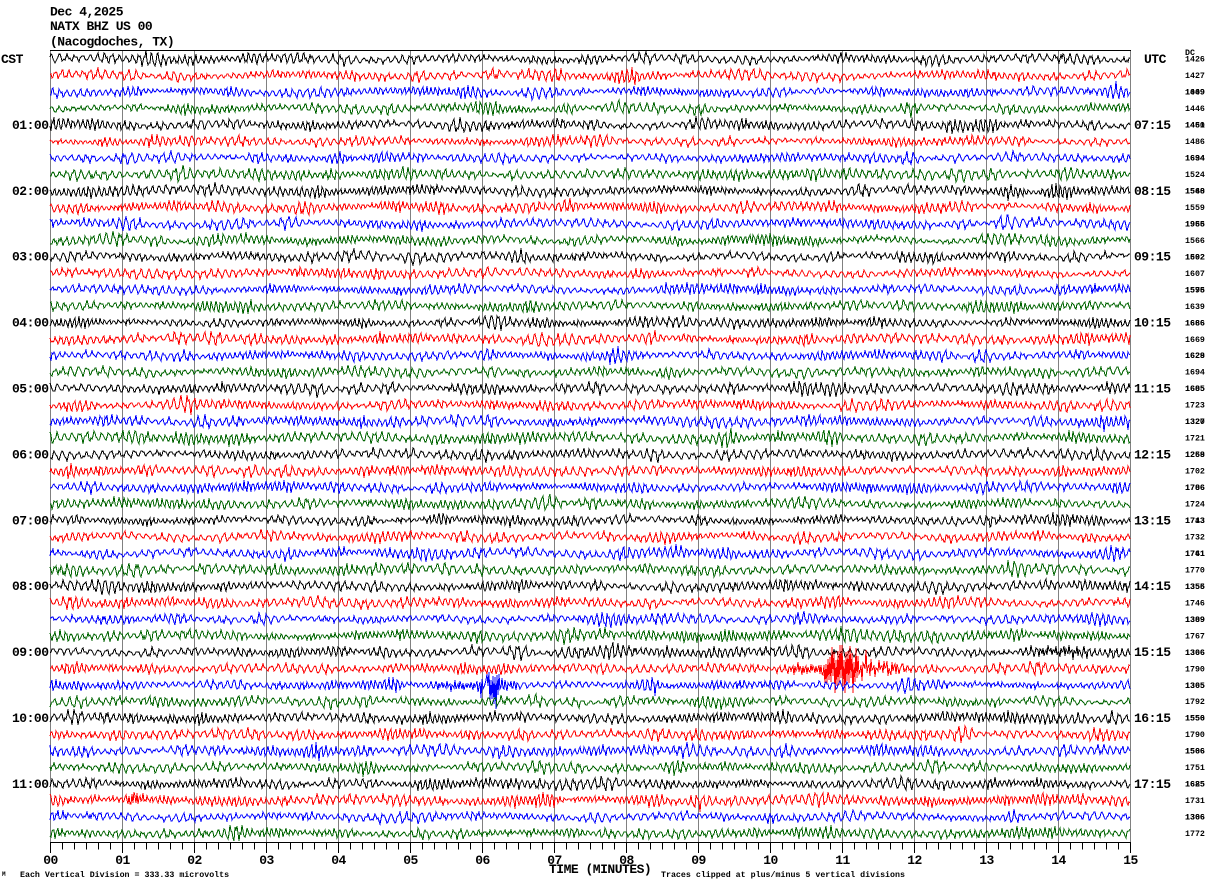 This screenshot has height=891, width=1210. Describe the element at coordinates (1195, 801) in the screenshot. I see `svg-text: 1731` at that location.